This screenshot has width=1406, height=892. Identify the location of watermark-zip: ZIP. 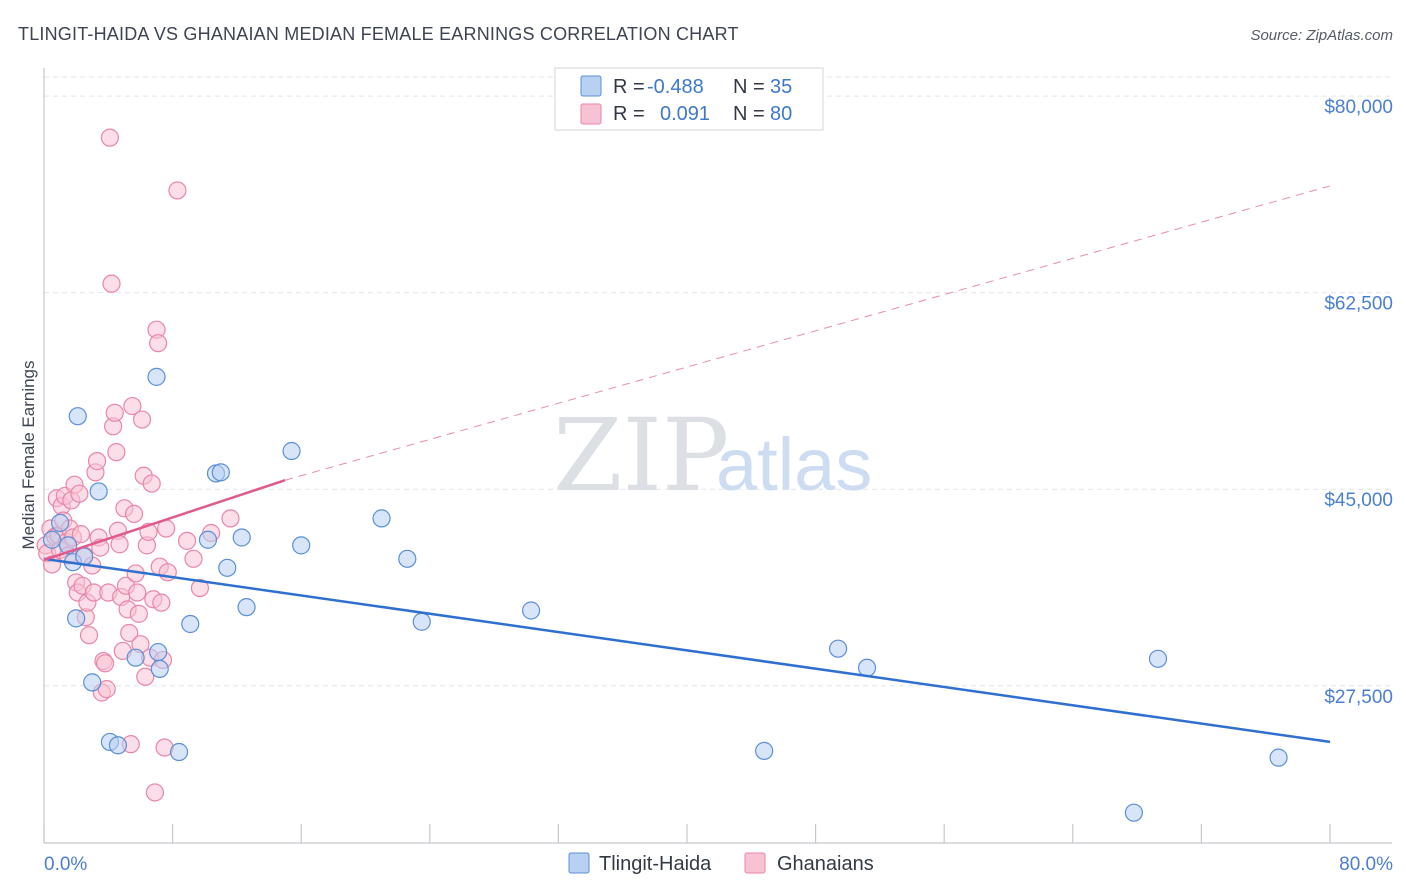
(641, 455).